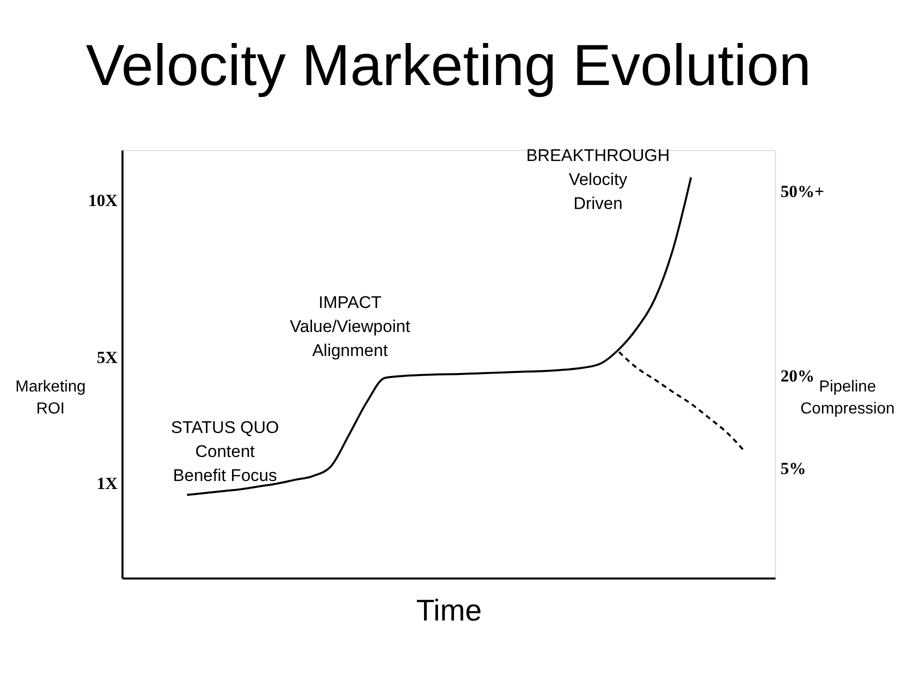 This screenshot has width=900, height=675. I want to click on y2-tick-label: 50%+, so click(802, 191).